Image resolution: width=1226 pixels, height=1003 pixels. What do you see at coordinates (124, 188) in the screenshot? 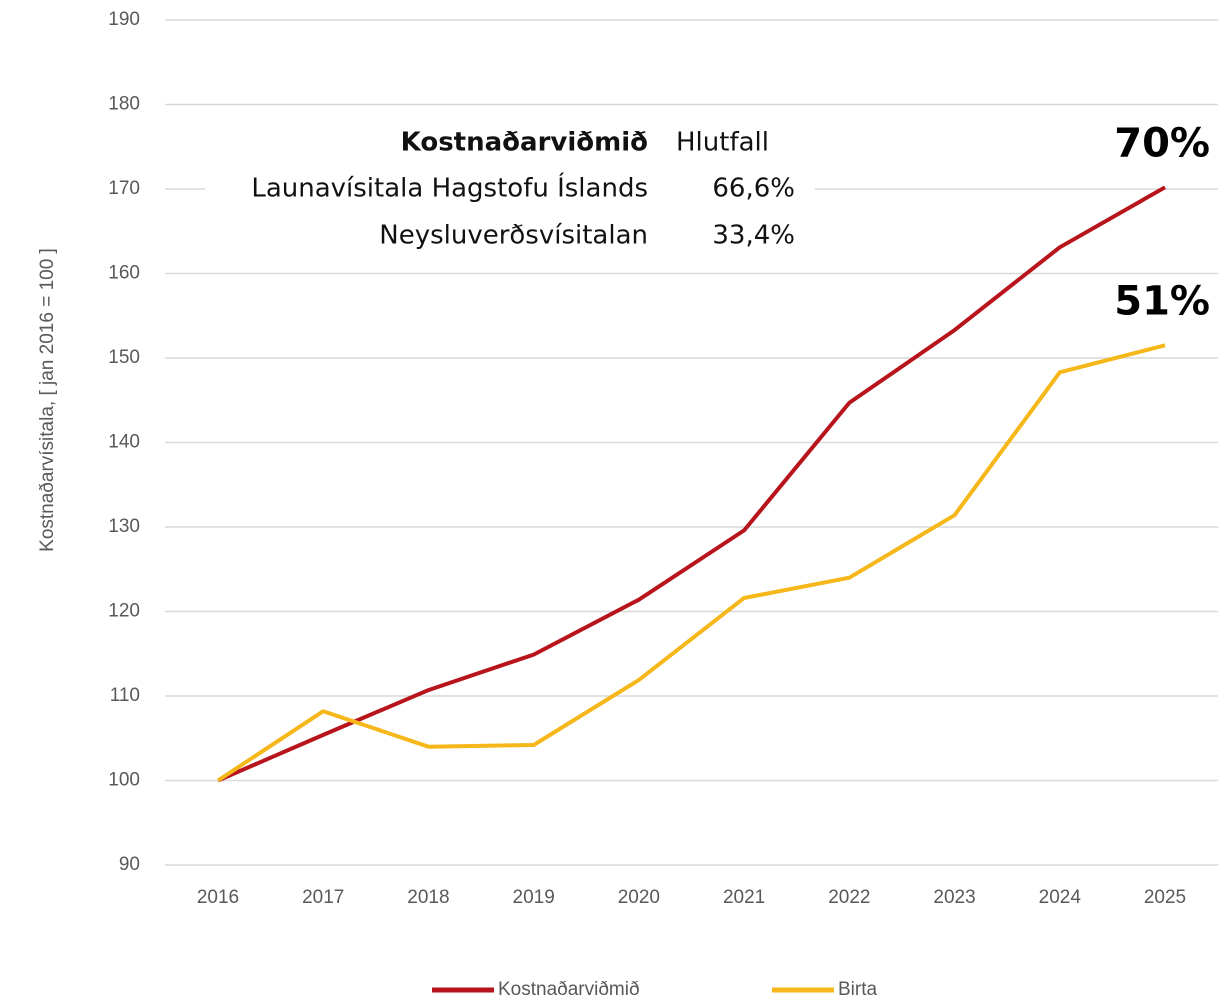
I see `y-tick-label: 170` at bounding box center [124, 188].